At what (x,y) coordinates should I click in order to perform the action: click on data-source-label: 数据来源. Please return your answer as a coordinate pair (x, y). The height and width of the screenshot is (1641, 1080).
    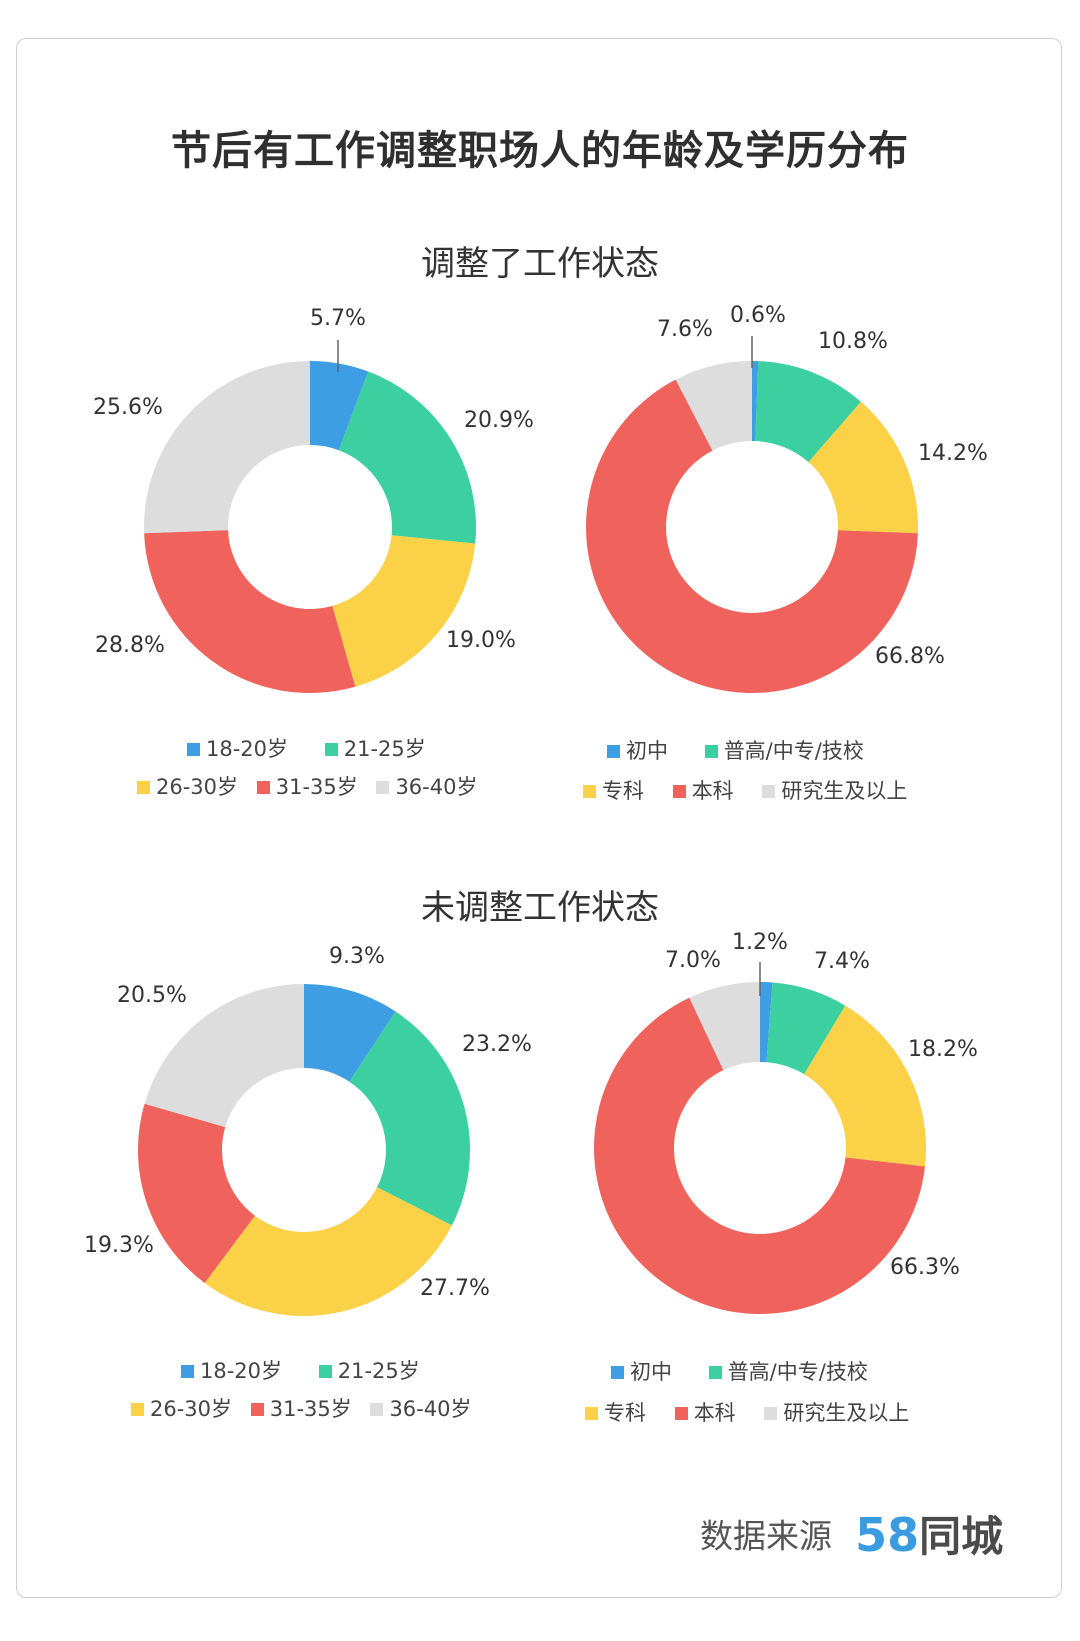
    Looking at the image, I should click on (766, 1536).